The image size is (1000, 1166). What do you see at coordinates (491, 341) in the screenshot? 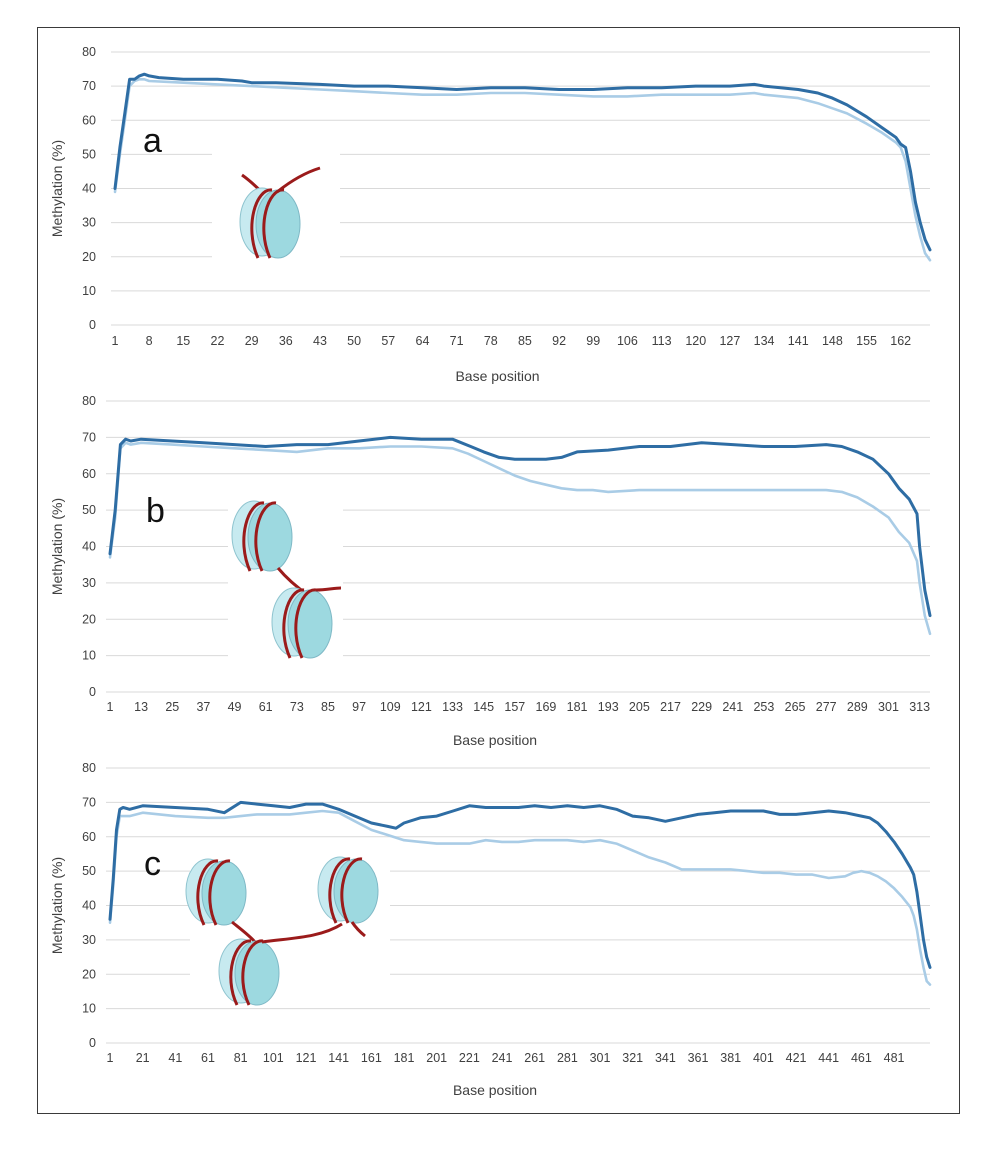
I see `x-tick-label: 78` at bounding box center [491, 341].